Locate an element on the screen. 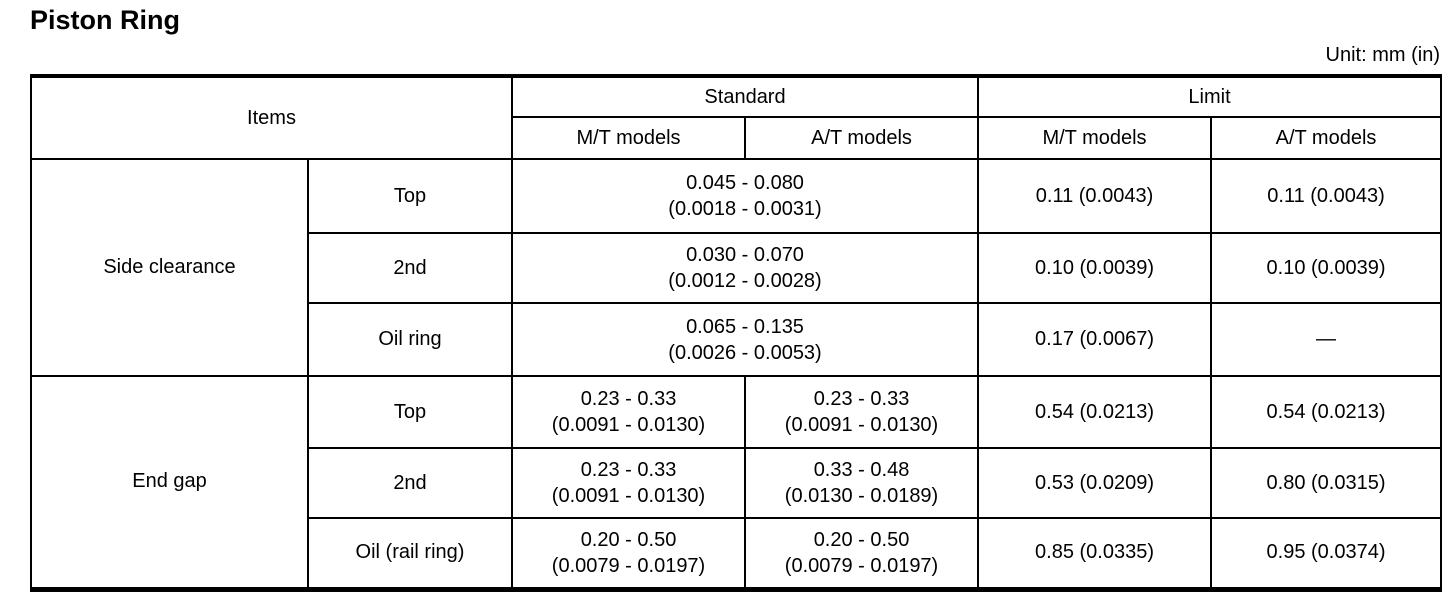 This screenshot has width=1456, height=598. cell-side-clearance-top-standard: 0.045 - 0.080 (0.0018 - 0.0031) is located at coordinates (745, 196).